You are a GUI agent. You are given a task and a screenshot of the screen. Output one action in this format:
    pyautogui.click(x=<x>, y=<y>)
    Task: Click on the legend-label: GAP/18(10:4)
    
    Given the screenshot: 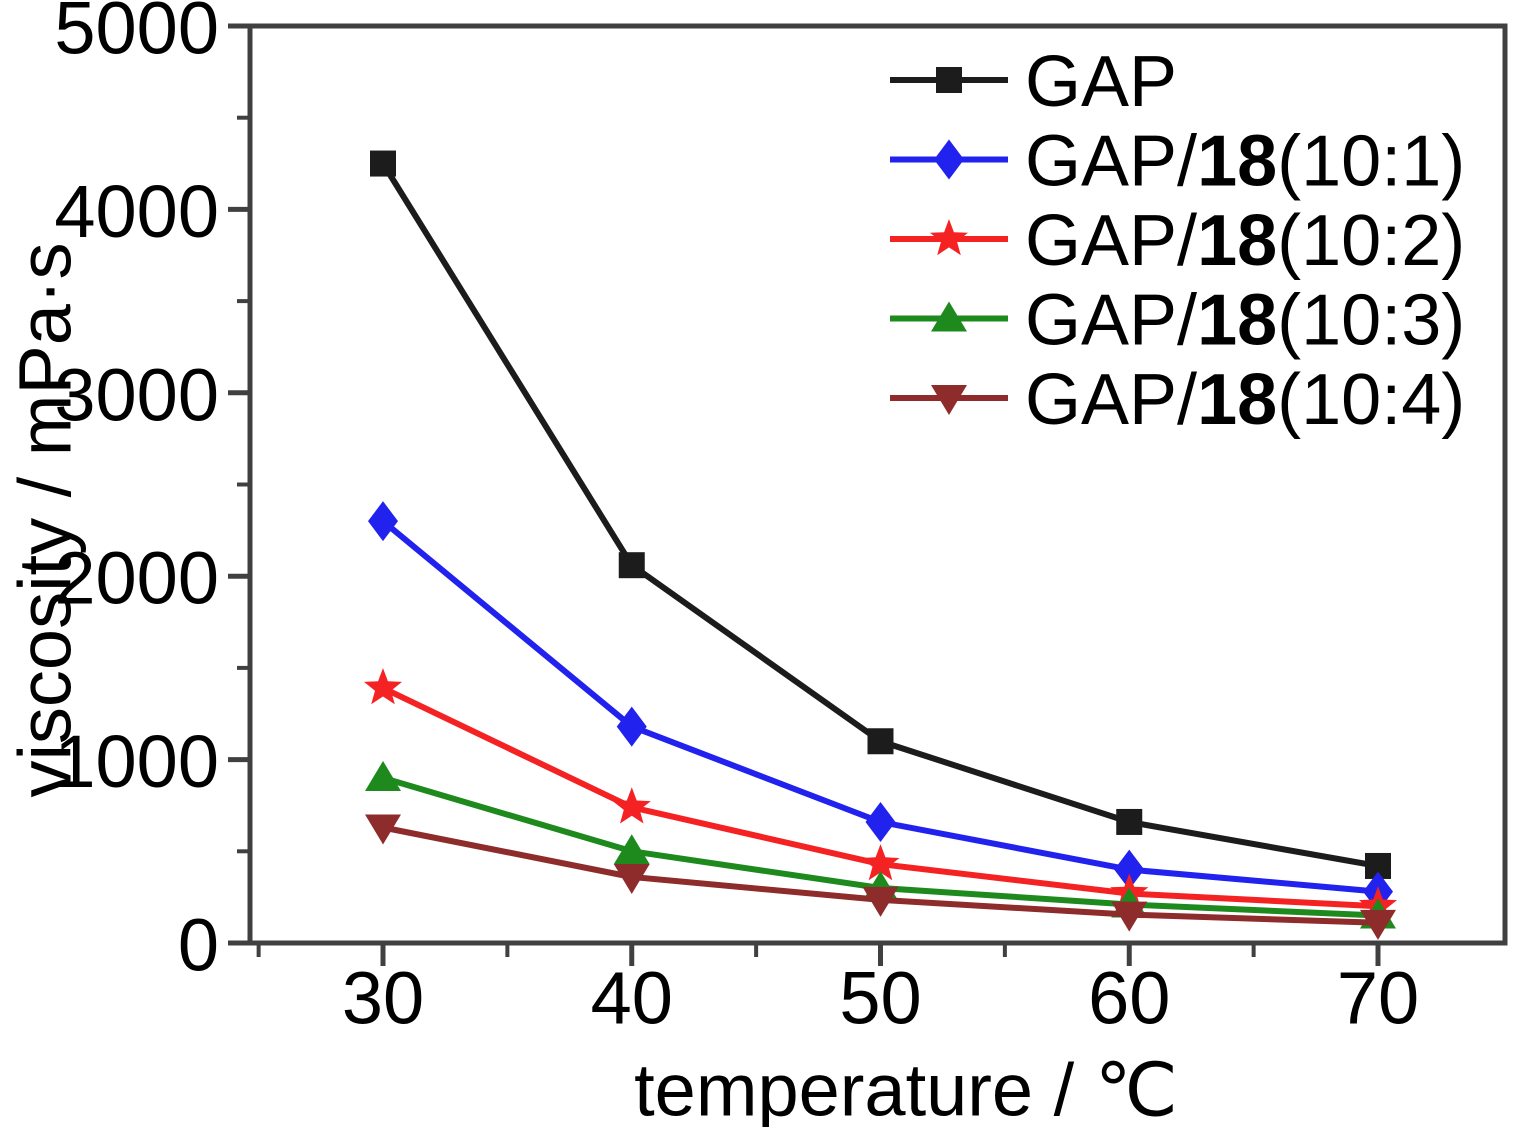 What is the action you would take?
    pyautogui.click(x=1245, y=400)
    